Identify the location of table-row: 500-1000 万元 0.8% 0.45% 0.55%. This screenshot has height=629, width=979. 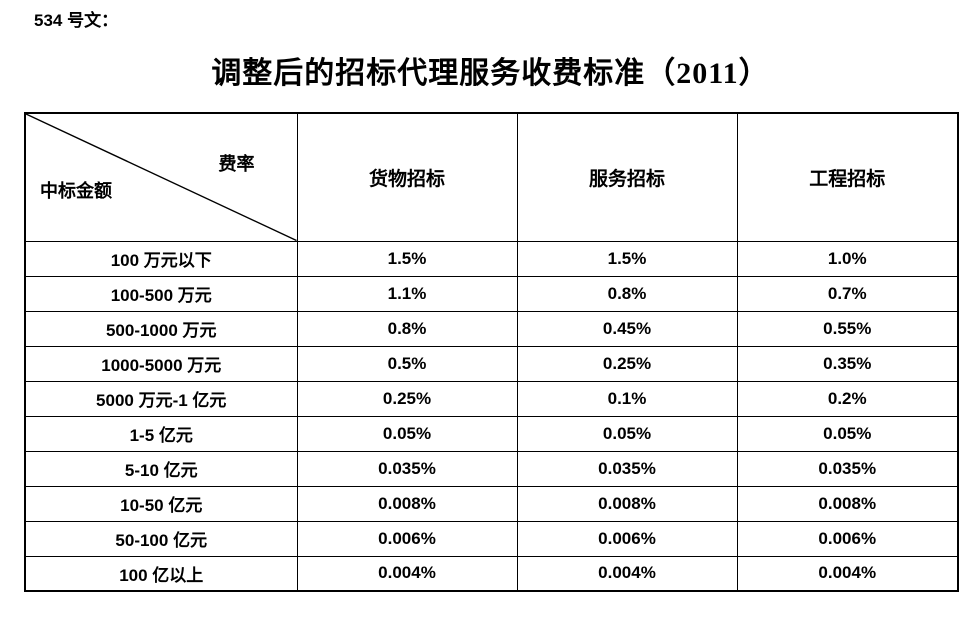
(491, 328).